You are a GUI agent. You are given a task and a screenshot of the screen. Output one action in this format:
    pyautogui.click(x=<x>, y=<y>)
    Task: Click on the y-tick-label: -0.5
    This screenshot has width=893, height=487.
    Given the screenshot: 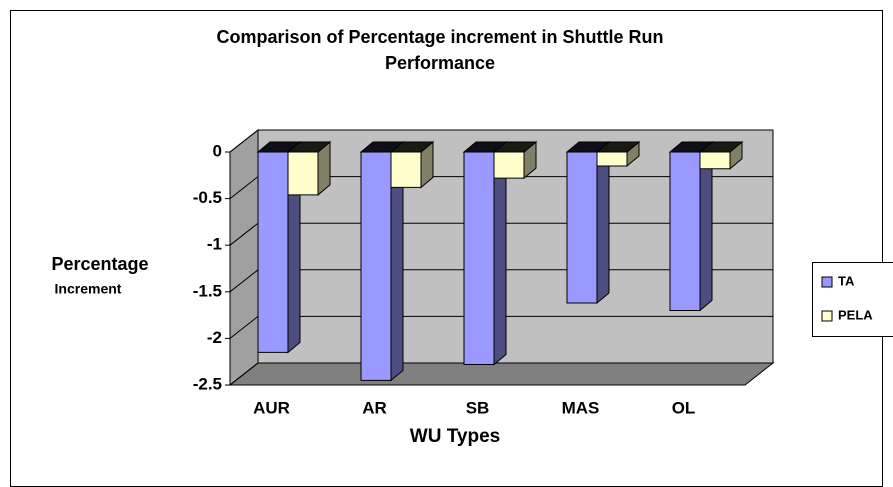 What is the action you would take?
    pyautogui.click(x=207, y=197)
    